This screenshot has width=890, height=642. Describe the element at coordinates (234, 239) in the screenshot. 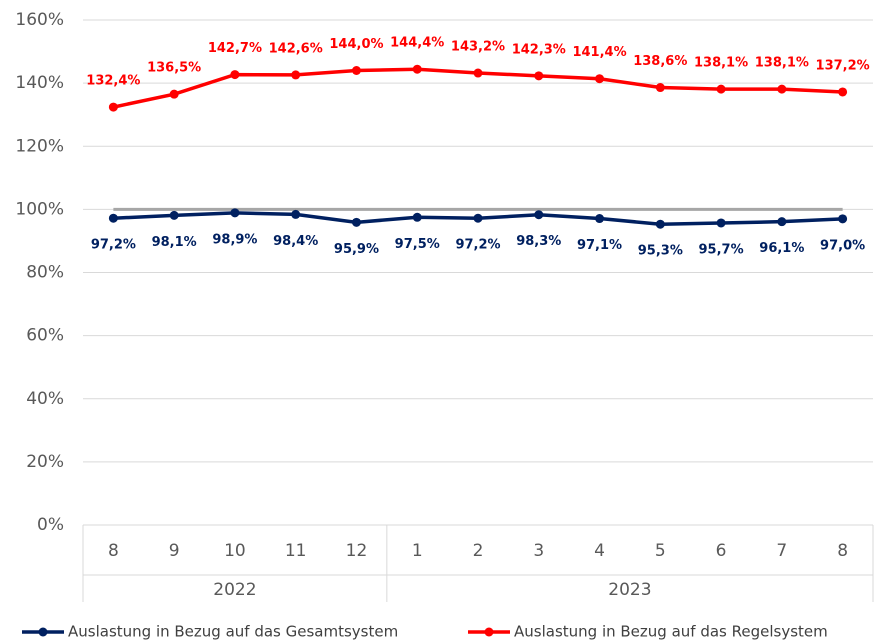

I see `data-label: 98,9%` at that location.